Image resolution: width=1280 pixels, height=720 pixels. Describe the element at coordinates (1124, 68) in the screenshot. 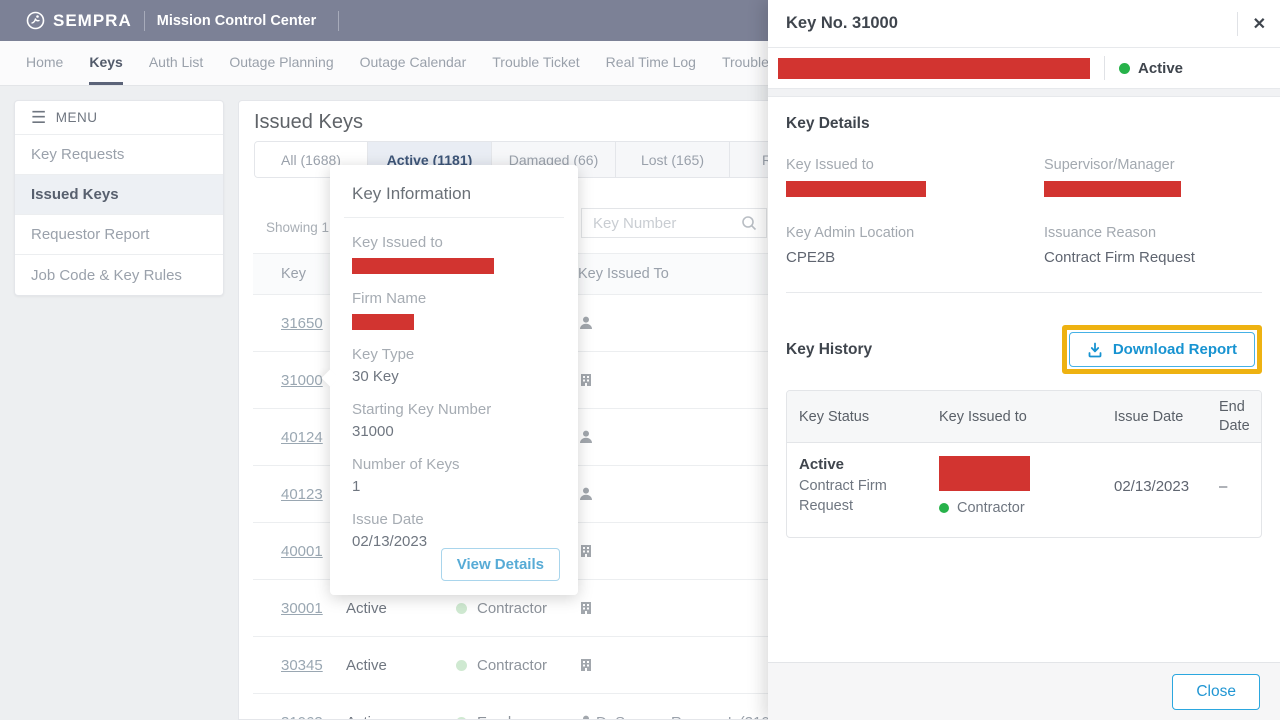

I see `active-status-dot` at that location.